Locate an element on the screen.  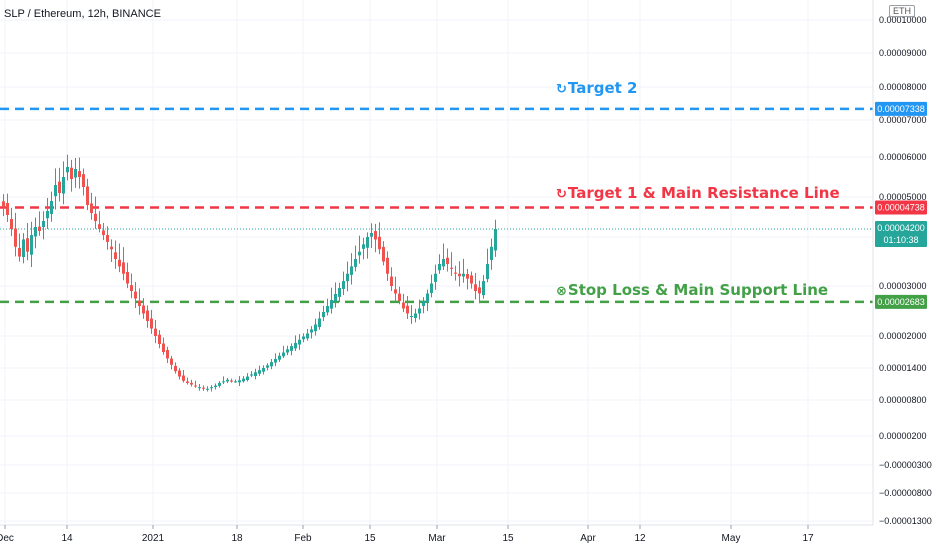
price-axis-bg is located at coordinates (902, 275).